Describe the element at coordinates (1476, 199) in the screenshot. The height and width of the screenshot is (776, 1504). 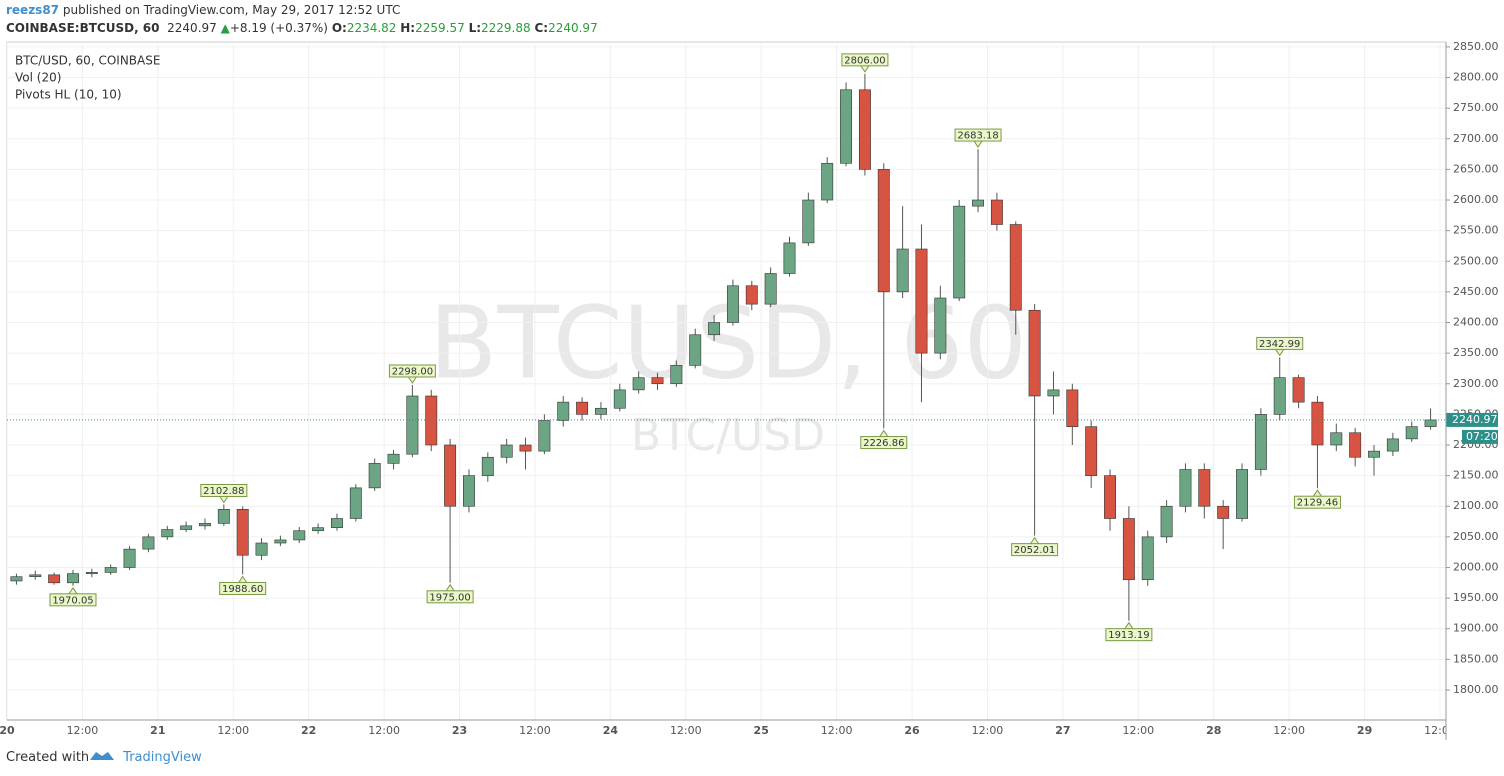
I see `y-tick-label: 2600.00` at that location.